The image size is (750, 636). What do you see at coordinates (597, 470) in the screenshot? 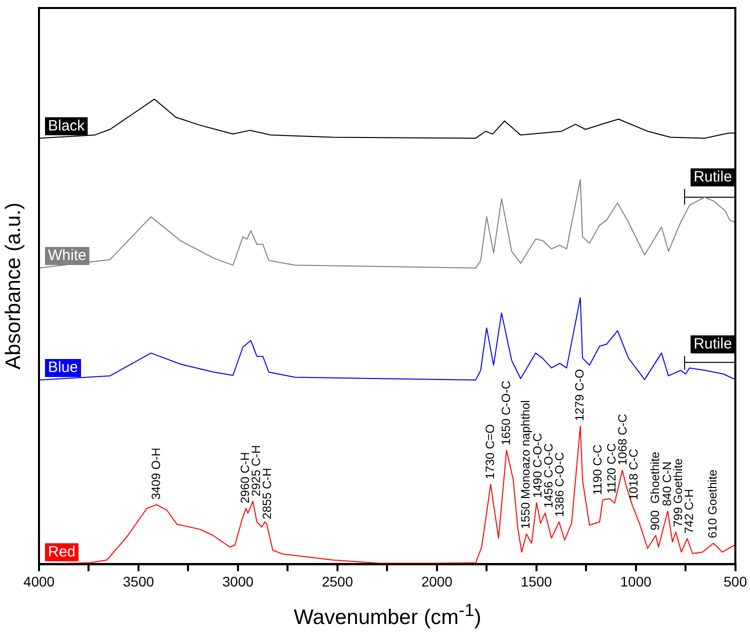
I see `annotation: 1190 C-C` at bounding box center [597, 470].